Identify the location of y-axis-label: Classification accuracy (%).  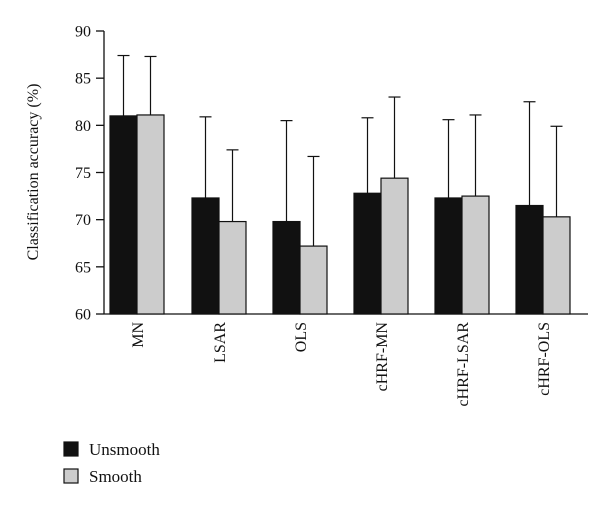
(33, 172).